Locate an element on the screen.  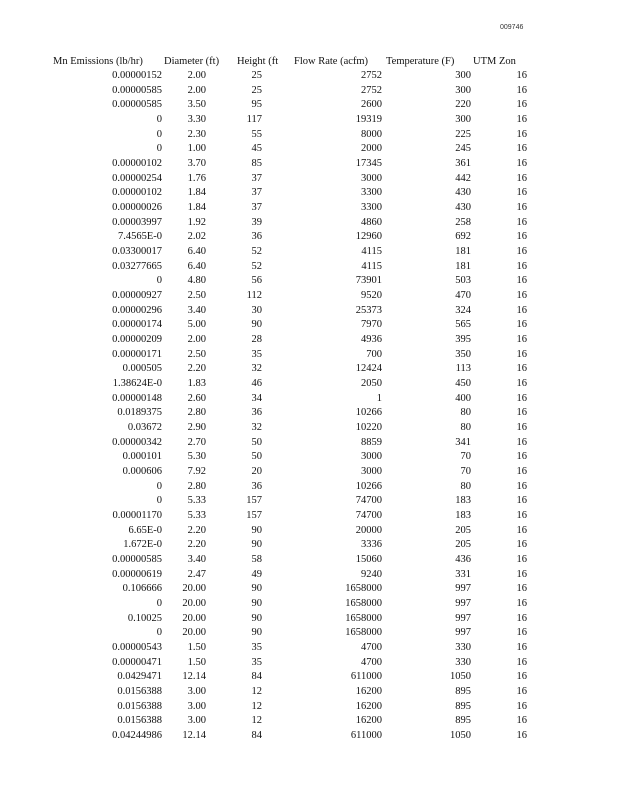
table-cell: 0.0189375 is located at coordinates (139, 413).